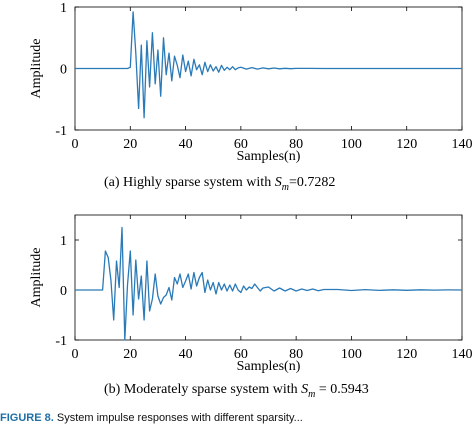 The height and width of the screenshot is (425, 474). Describe the element at coordinates (220, 184) in the screenshot. I see `caption-top: (a) Highly sparse system with Sm=0.7282` at that location.